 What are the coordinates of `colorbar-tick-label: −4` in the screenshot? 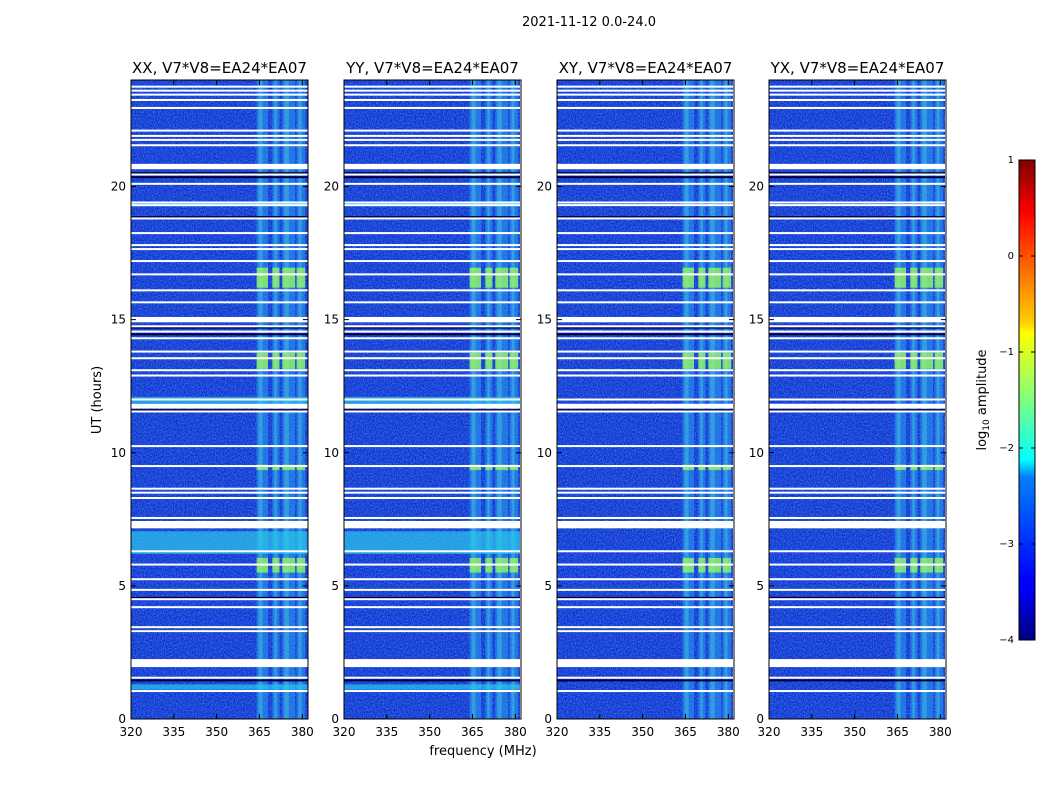 It's located at (1006, 640).